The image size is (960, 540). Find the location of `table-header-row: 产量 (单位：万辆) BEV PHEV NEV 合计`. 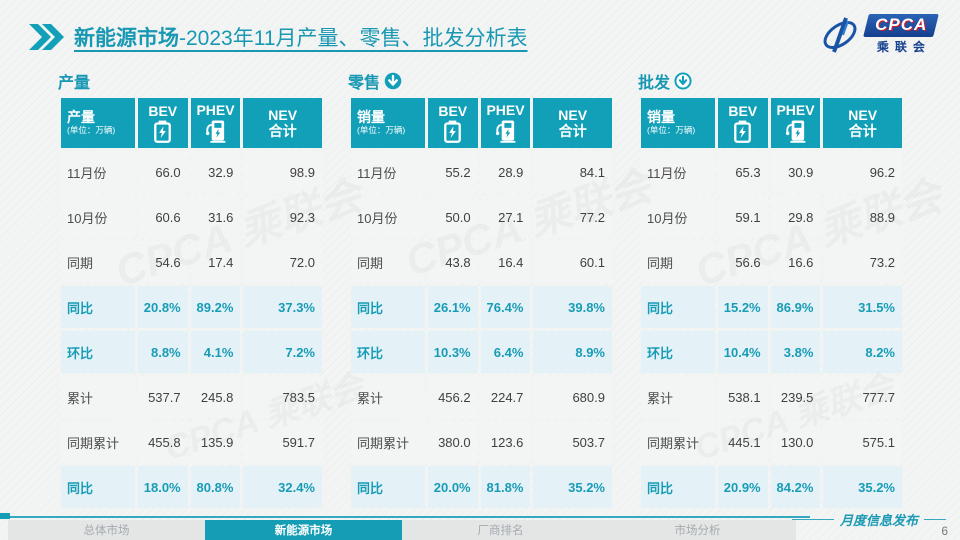

table-header-row: 产量 (单位：万辆) BEV PHEV NEV 合计 is located at coordinates (191, 123).